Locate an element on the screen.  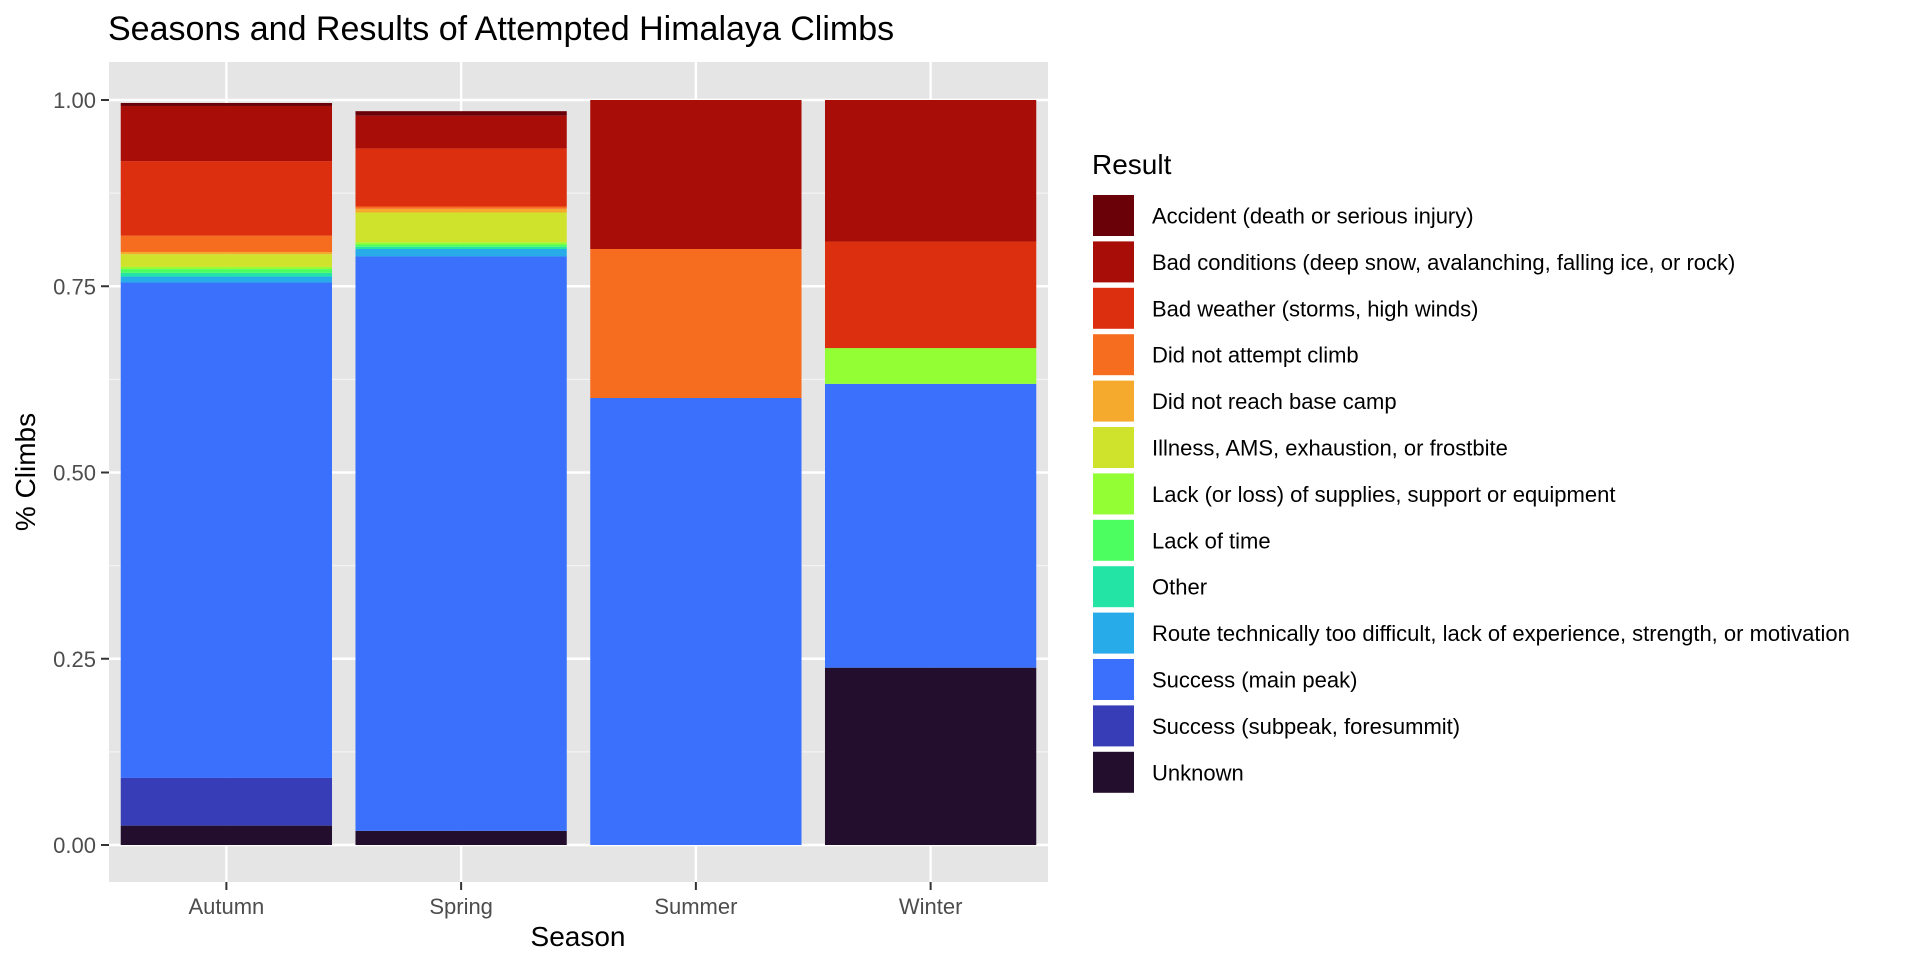
legend-title: Result is located at coordinates (1132, 164).